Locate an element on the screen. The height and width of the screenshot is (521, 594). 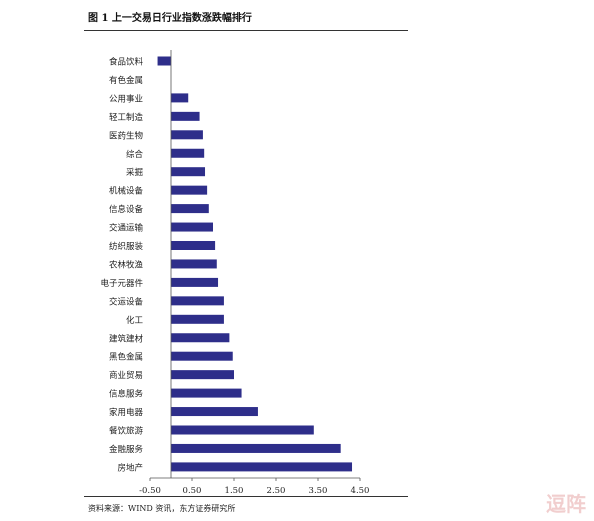
category-label: 建筑建材 is located at coordinates (126, 338).